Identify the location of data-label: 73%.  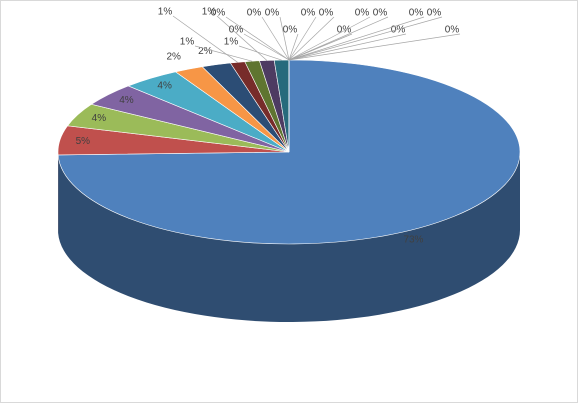
(413, 240).